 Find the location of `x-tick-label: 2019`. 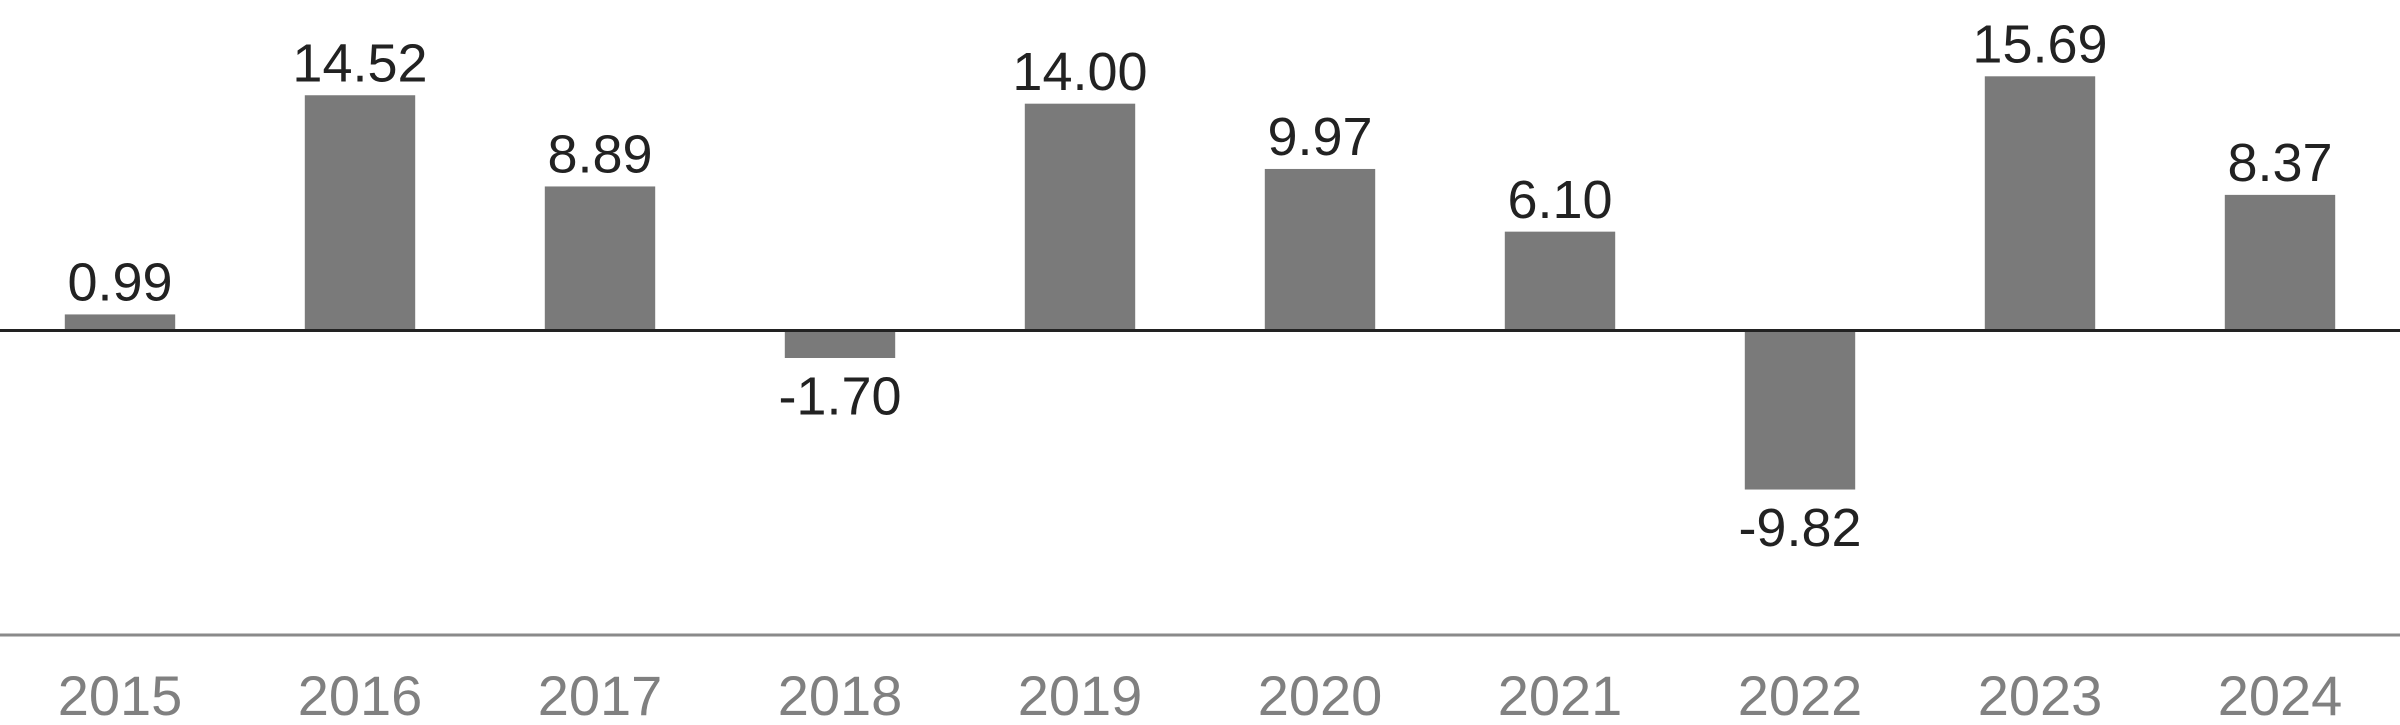

x-tick-label: 2019 is located at coordinates (1080, 694).